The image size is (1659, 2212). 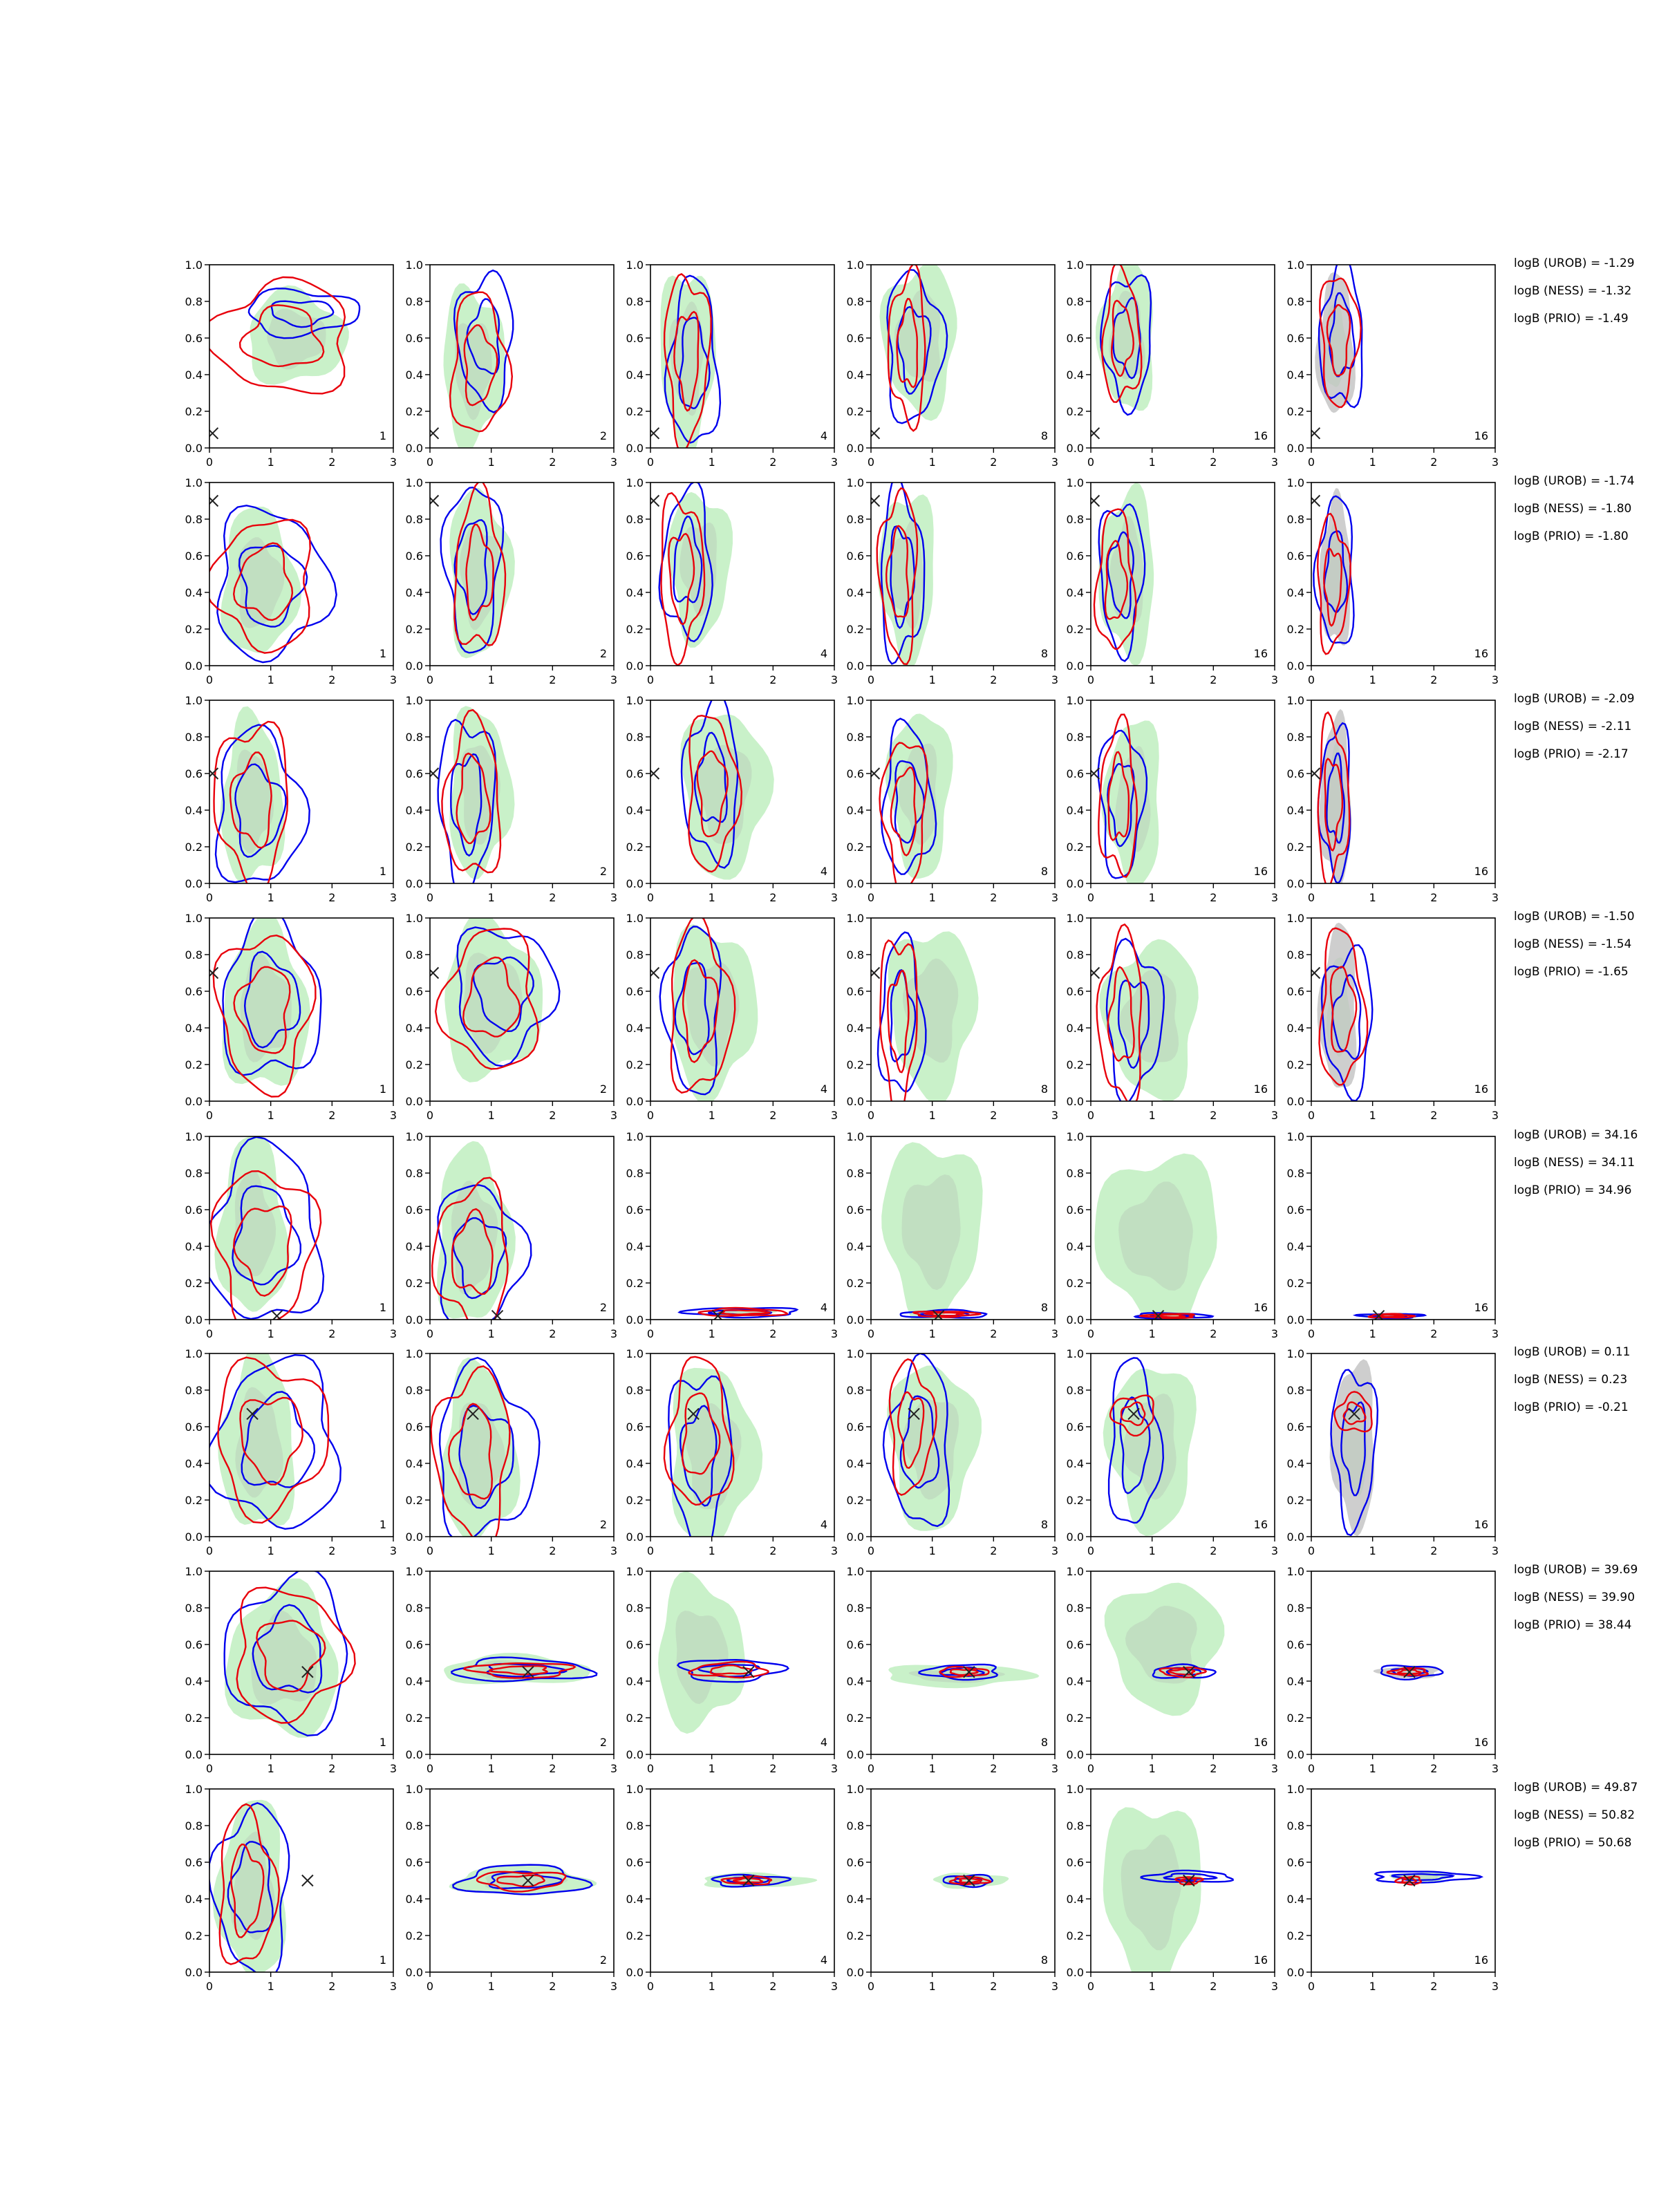 I want to click on panel-r7-c6: 0.0 0.2 0.4 0.6 0.8 1.0 0 1 2 3 16, so click(x=1393, y=1670).